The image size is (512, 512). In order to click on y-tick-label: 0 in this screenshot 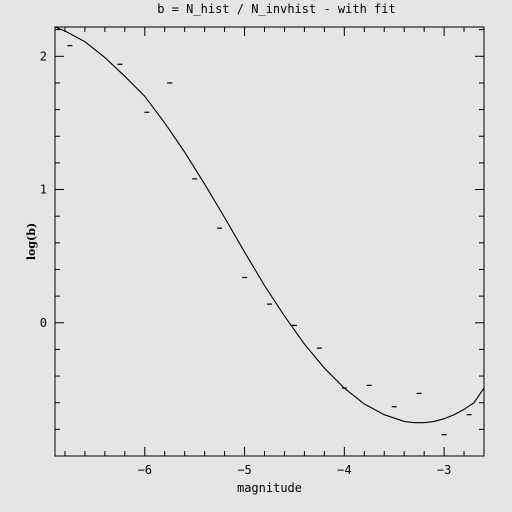, I will do `click(43, 323)`.